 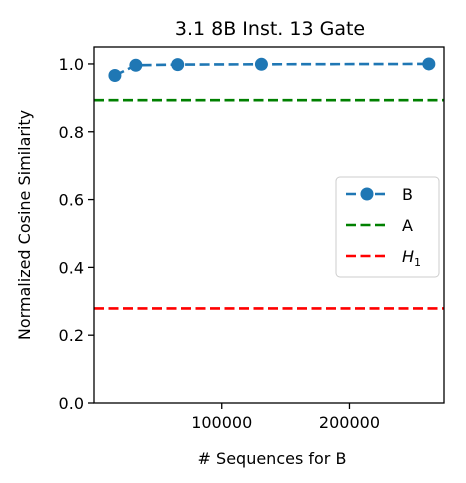 I want to click on y-tick-label: 0.0, so click(x=71, y=403).